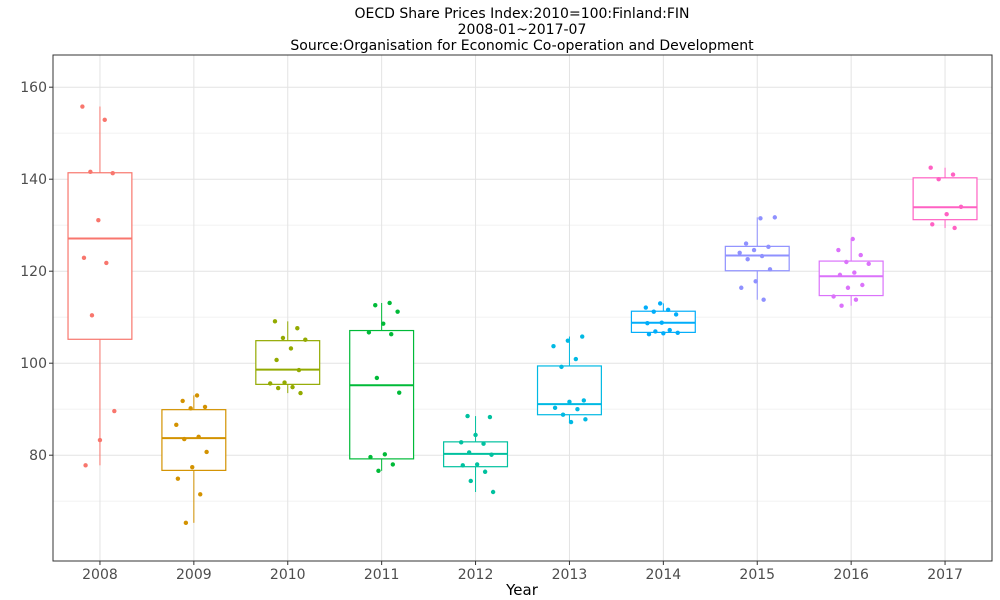 The width and height of the screenshot is (1000, 600). Describe the element at coordinates (569, 379) in the screenshot. I see `box-2013` at that location.